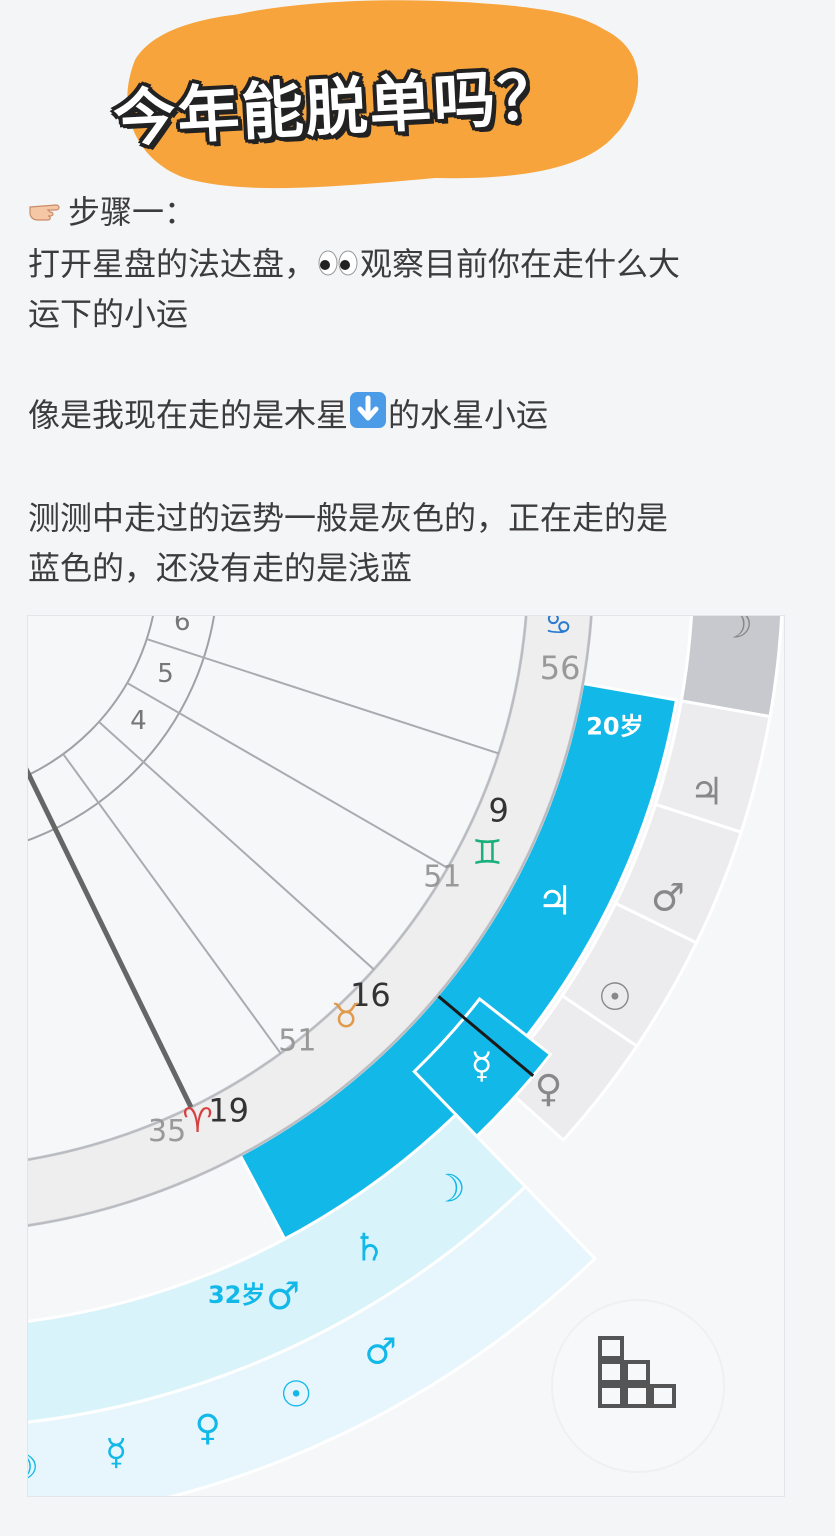 Image resolution: width=835 pixels, height=1536 pixels. I want to click on past-planet-glyph: ♀, so click(549, 1089).